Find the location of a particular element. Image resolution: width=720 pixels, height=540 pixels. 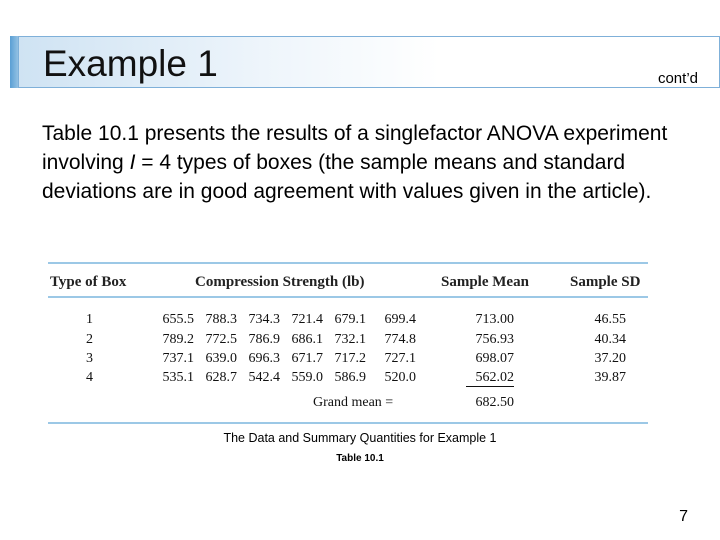

row-value: 520.0 is located at coordinates (400, 377).